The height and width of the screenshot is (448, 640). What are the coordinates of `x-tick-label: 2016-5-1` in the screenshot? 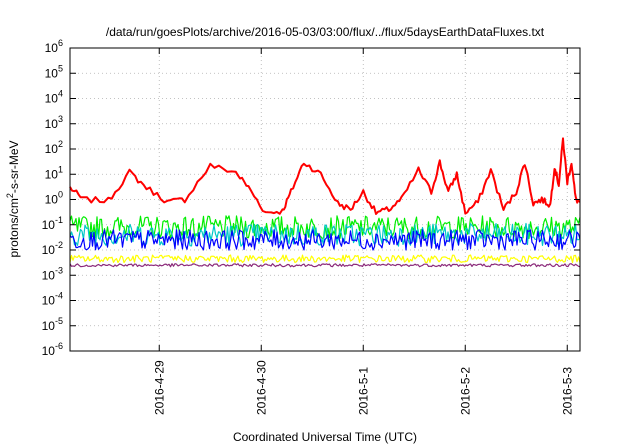 It's located at (363, 391).